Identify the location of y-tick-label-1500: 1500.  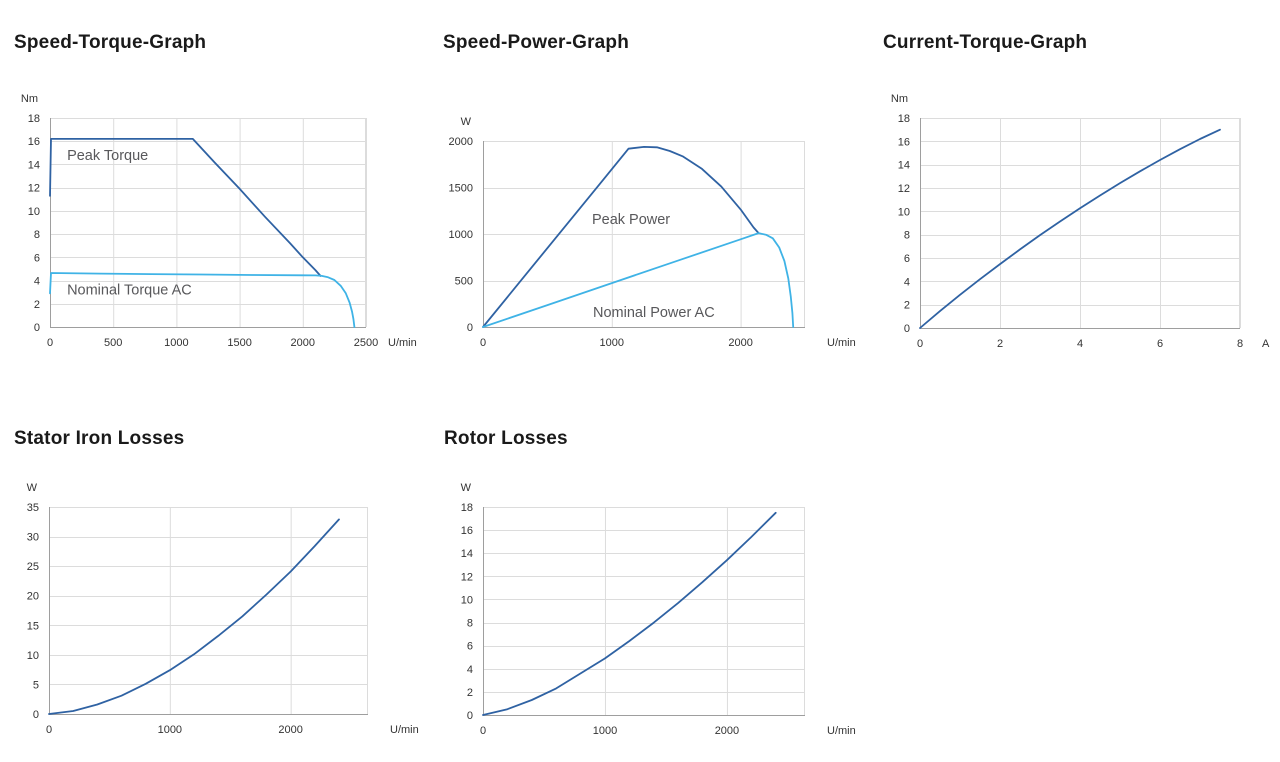
(461, 189).